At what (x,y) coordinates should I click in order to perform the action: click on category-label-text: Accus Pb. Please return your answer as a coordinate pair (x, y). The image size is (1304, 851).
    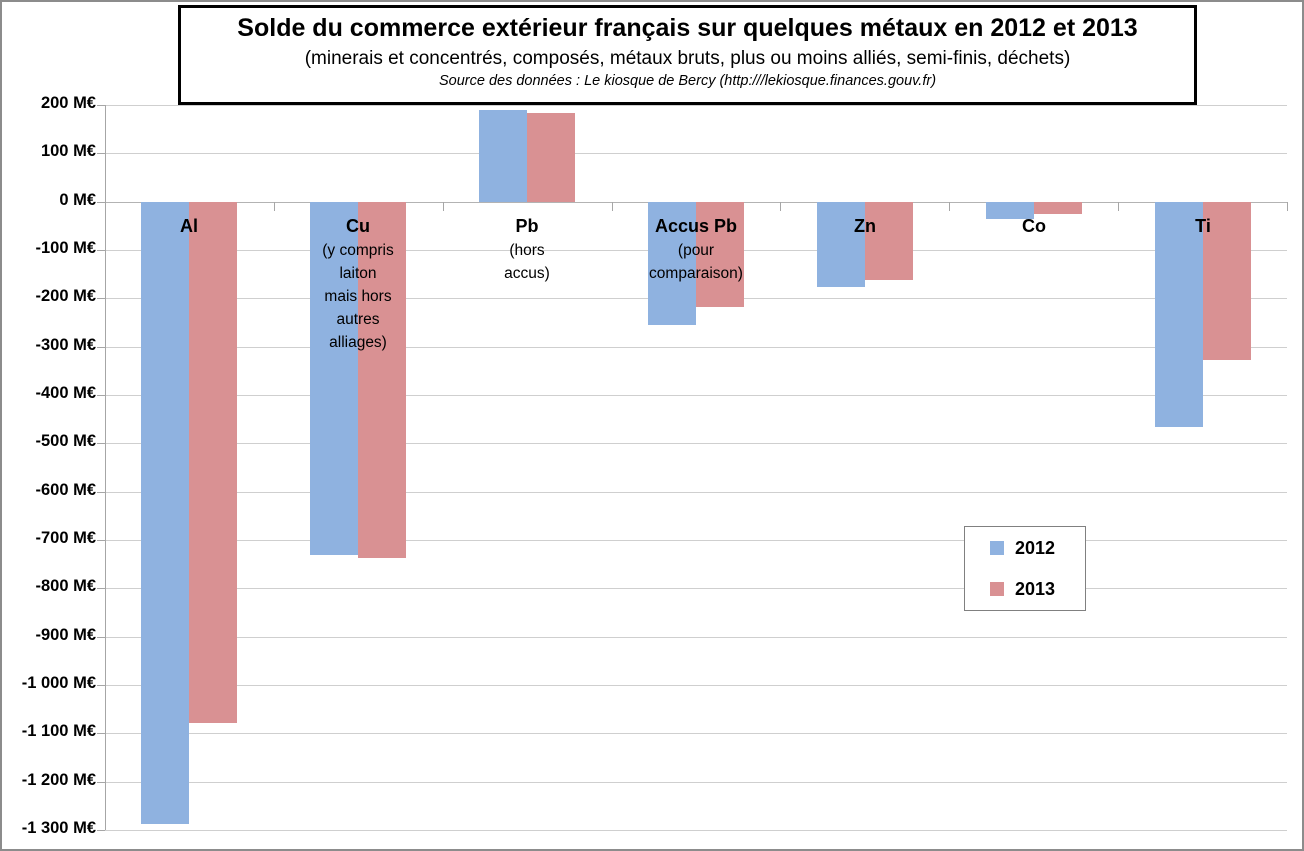
    Looking at the image, I should click on (696, 226).